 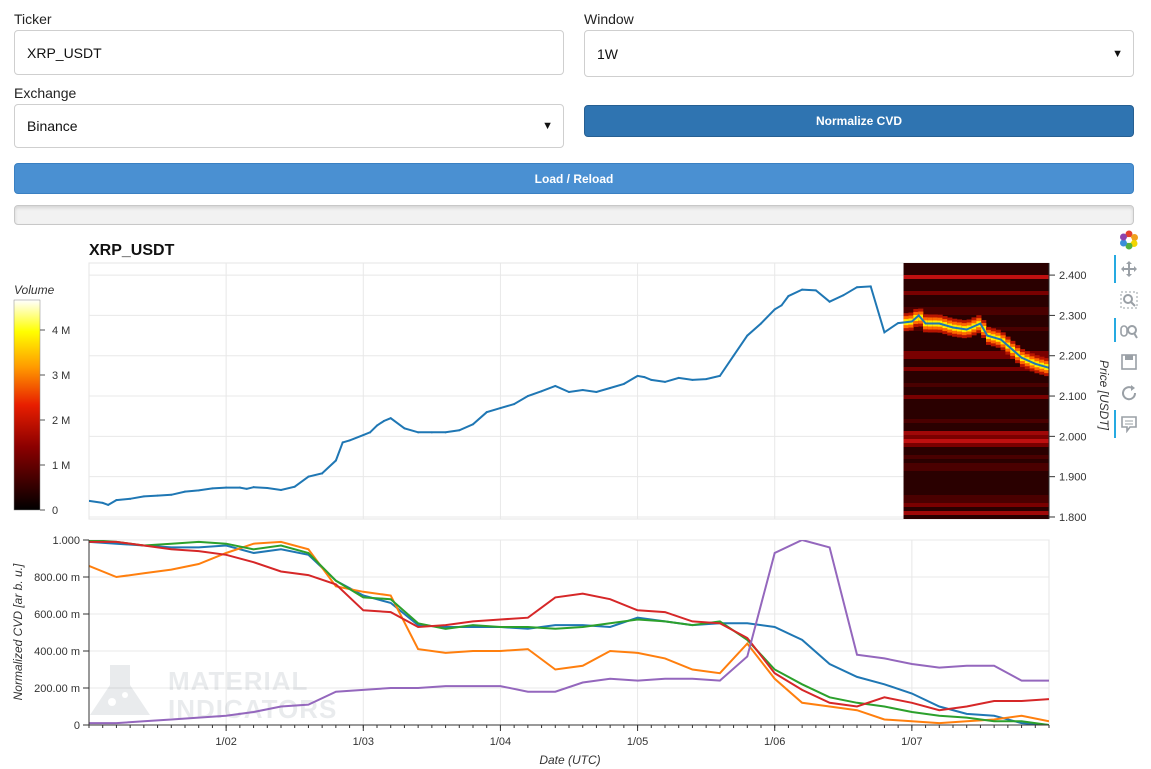 What do you see at coordinates (34, 290) in the screenshot?
I see `colorbar-title: Volume` at bounding box center [34, 290].